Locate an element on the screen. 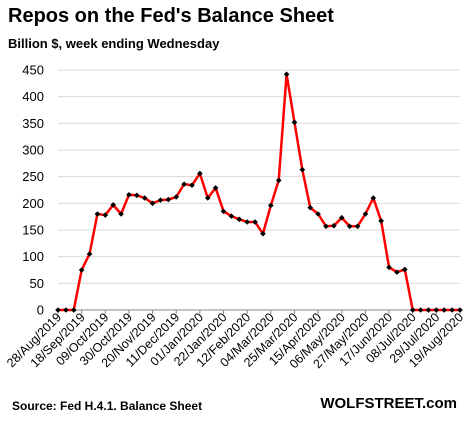  y-tick-label: 350 is located at coordinates (33, 123).